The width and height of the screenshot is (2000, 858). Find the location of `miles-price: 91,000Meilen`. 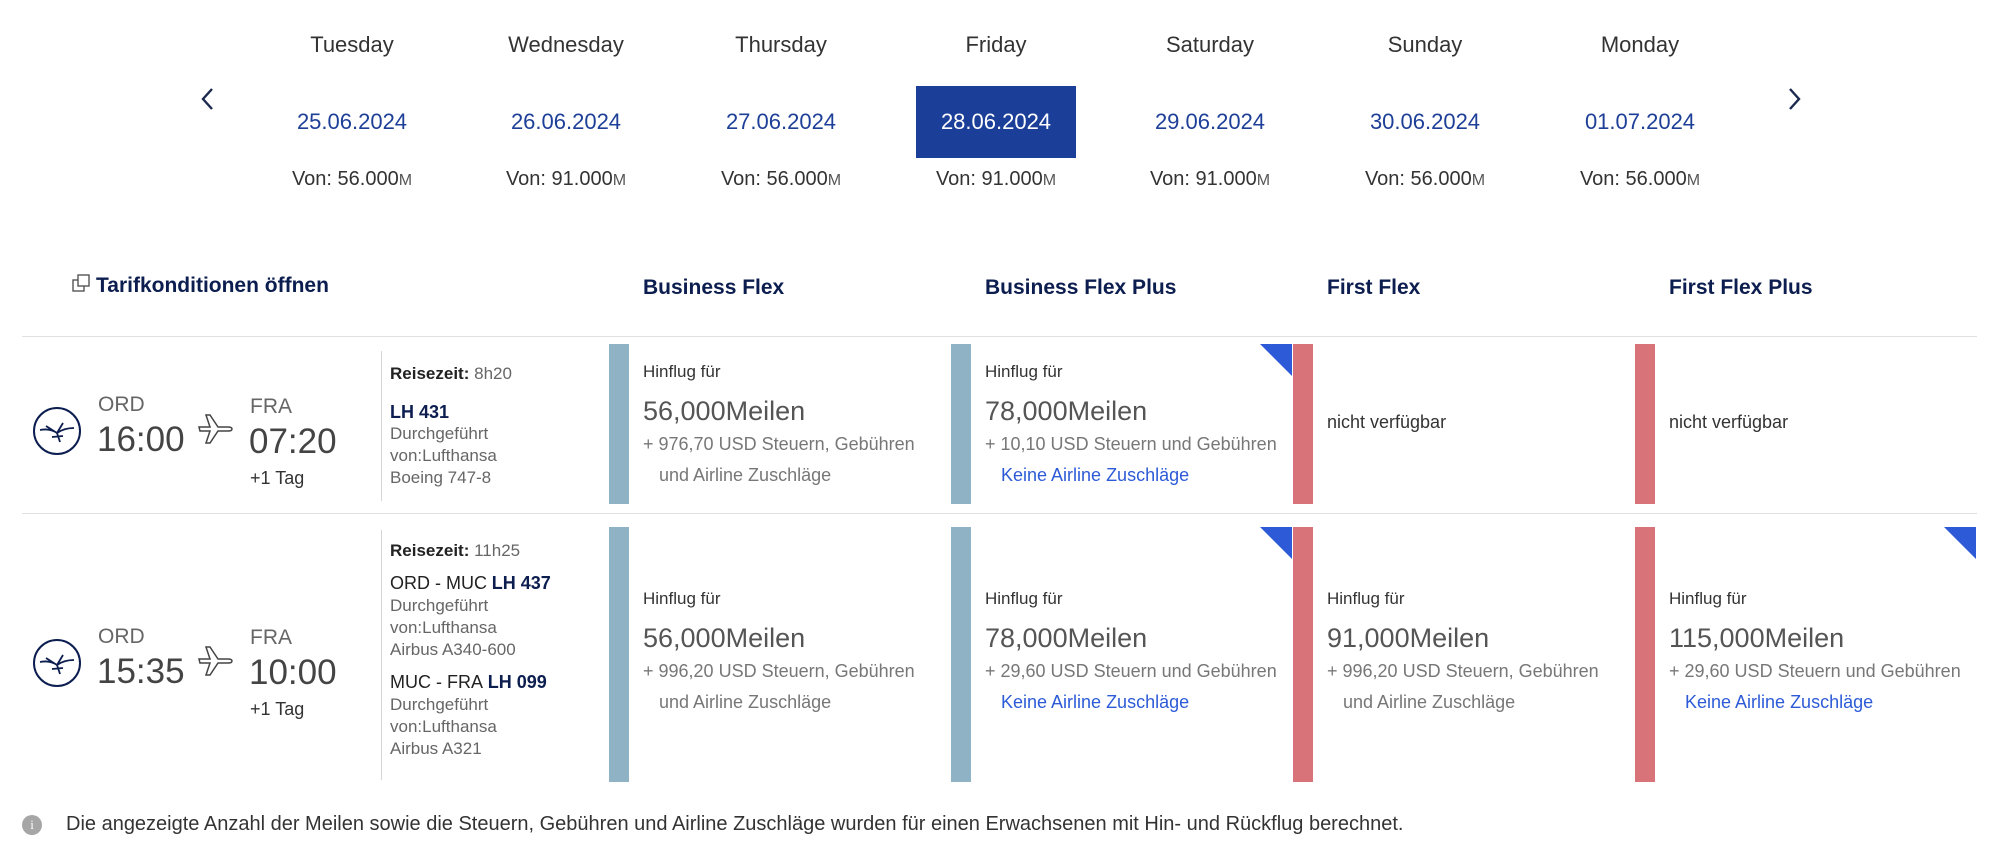

miles-price: 91,000Meilen is located at coordinates (1408, 638).